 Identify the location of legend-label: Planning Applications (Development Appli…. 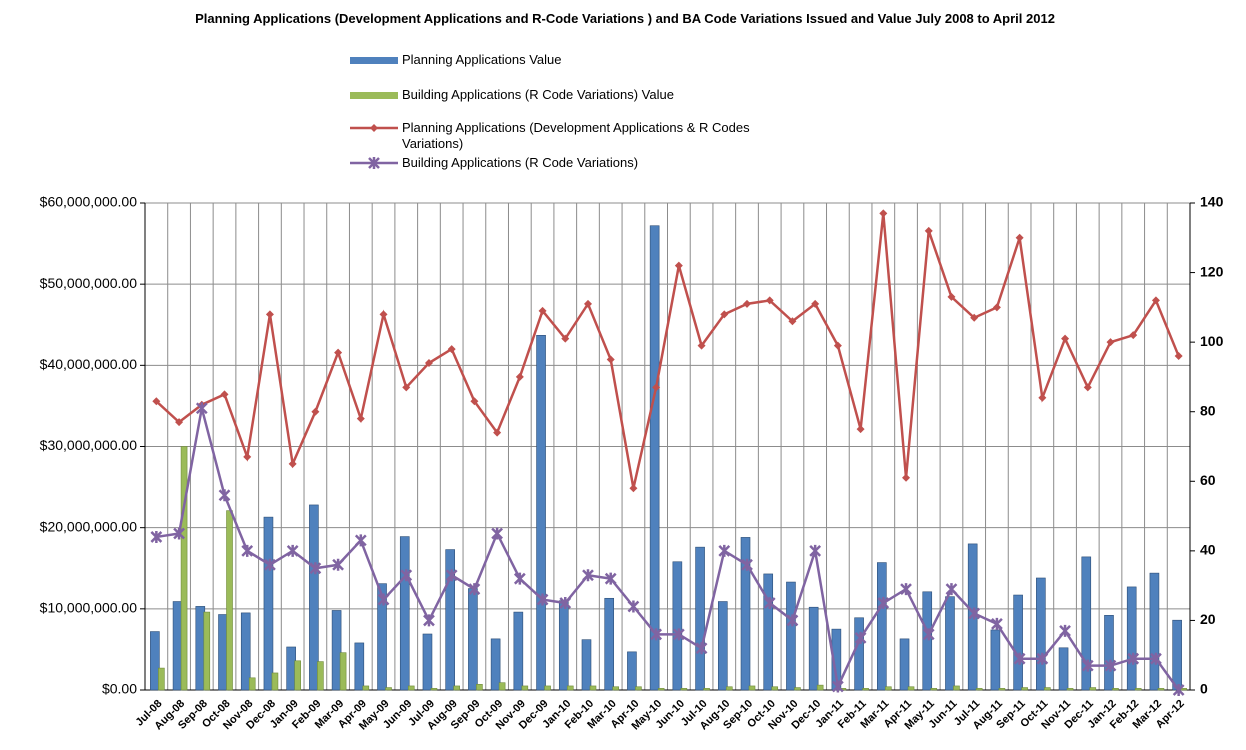
(576, 135).